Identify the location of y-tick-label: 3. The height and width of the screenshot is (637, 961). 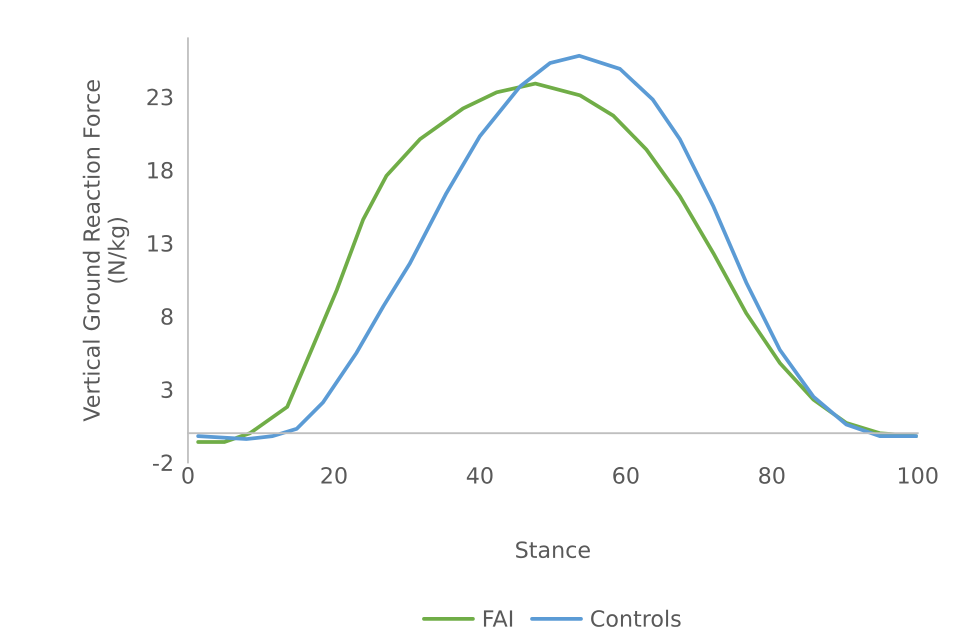
(167, 389).